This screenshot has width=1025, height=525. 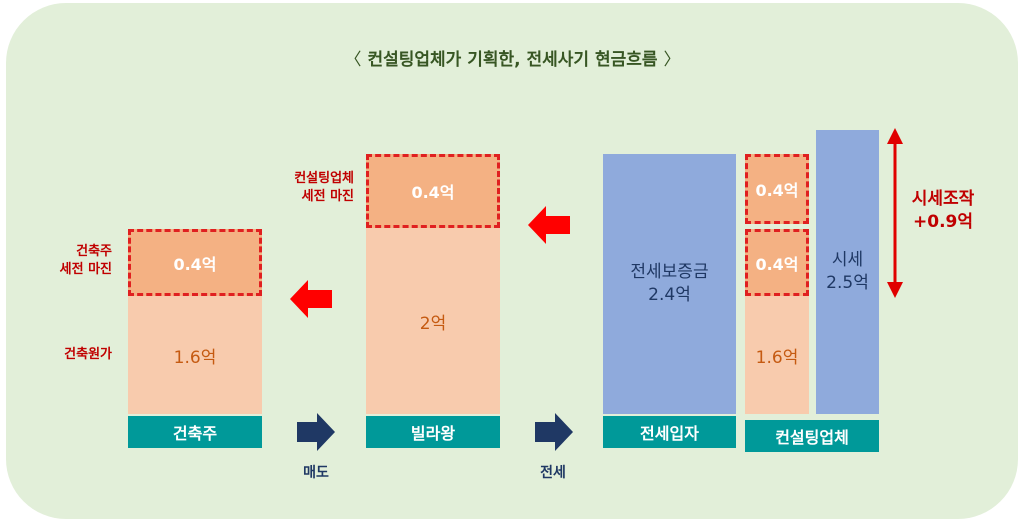 I want to click on builder-margin-label: 건축주 세전 마진, so click(x=66, y=260).